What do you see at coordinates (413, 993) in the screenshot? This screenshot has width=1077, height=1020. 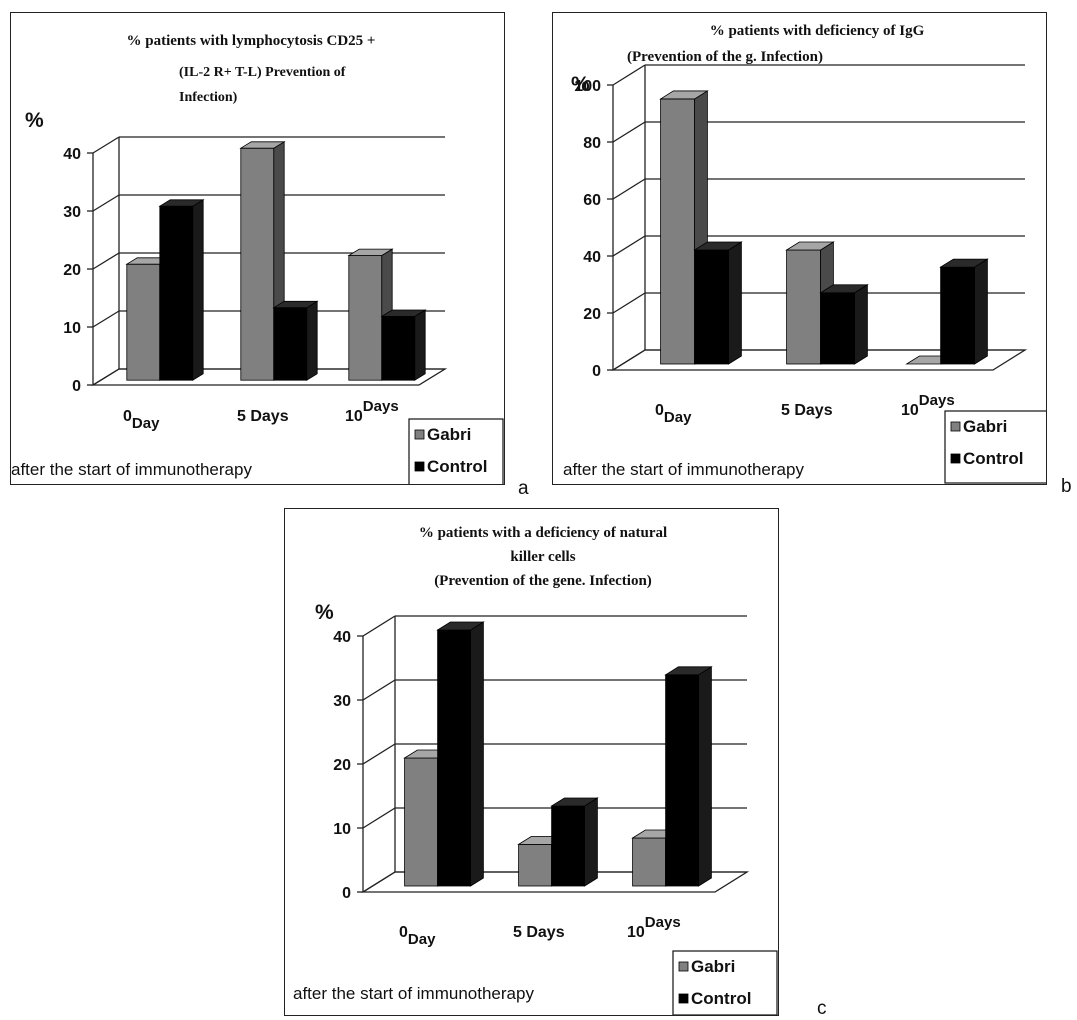 I see `chart-c-xlabel: after the start of immunotherapy` at bounding box center [413, 993].